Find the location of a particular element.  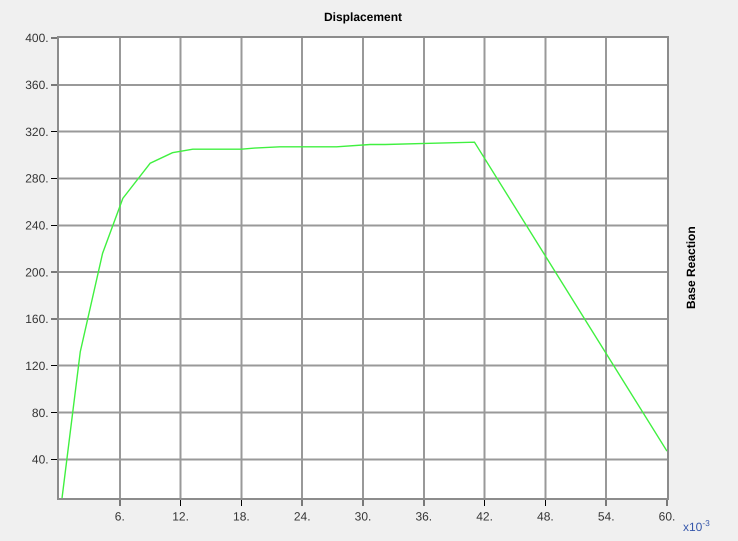

y-tick-label: 280. is located at coordinates (37, 179).